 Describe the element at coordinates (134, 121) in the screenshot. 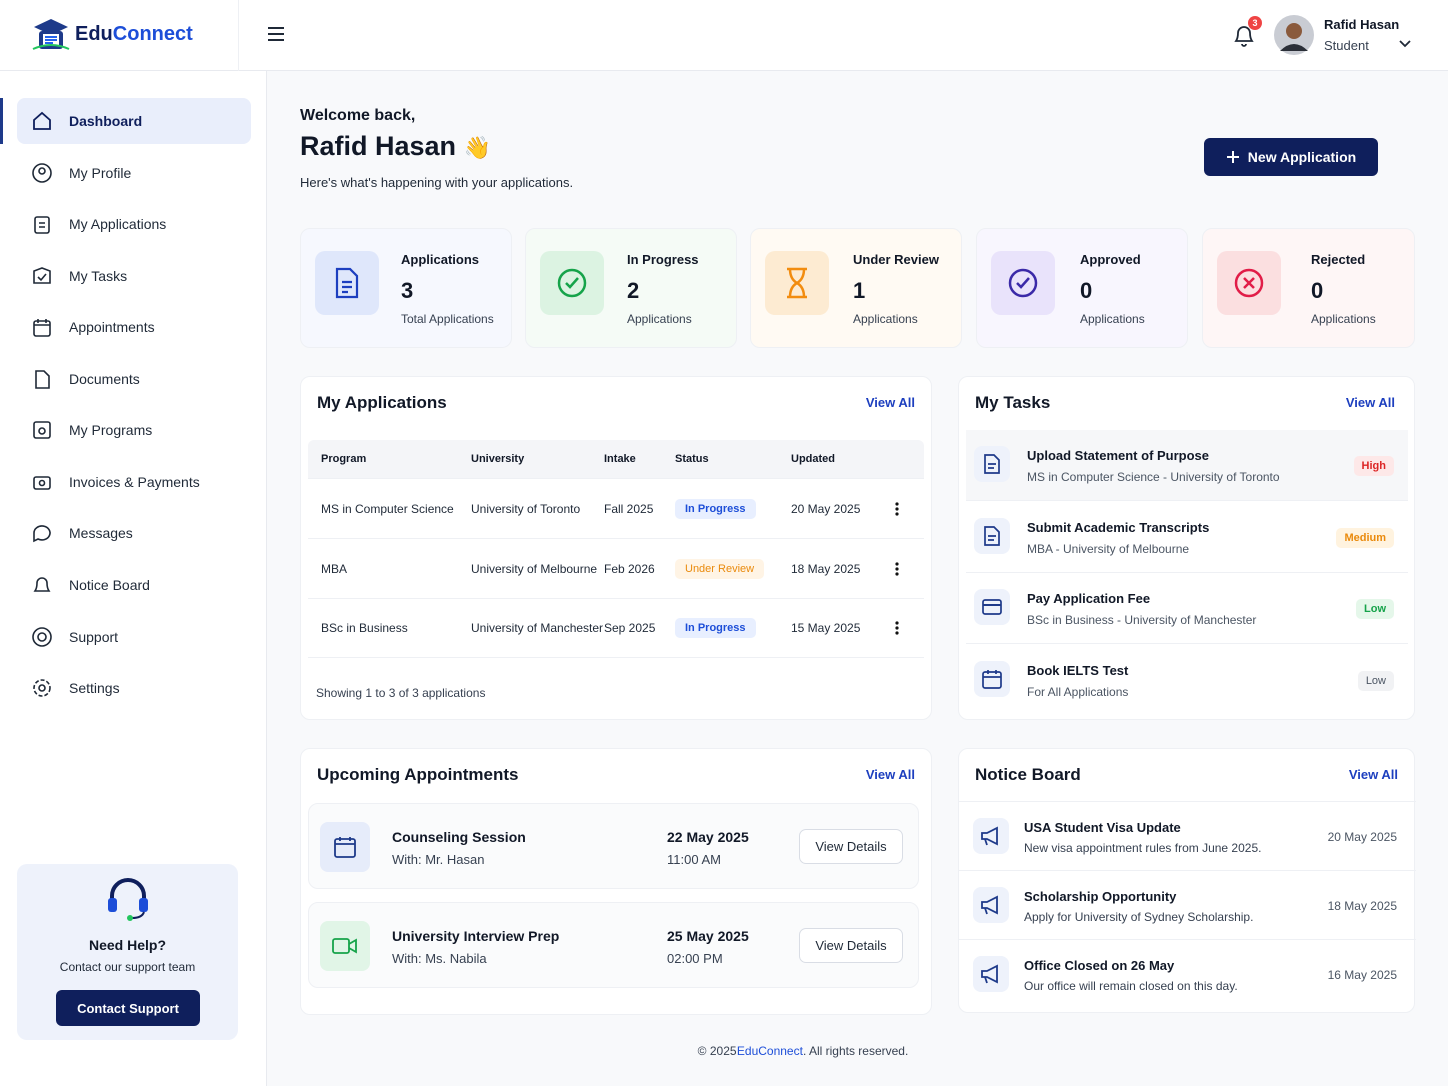

I see `nav-item: Dashboard` at that location.